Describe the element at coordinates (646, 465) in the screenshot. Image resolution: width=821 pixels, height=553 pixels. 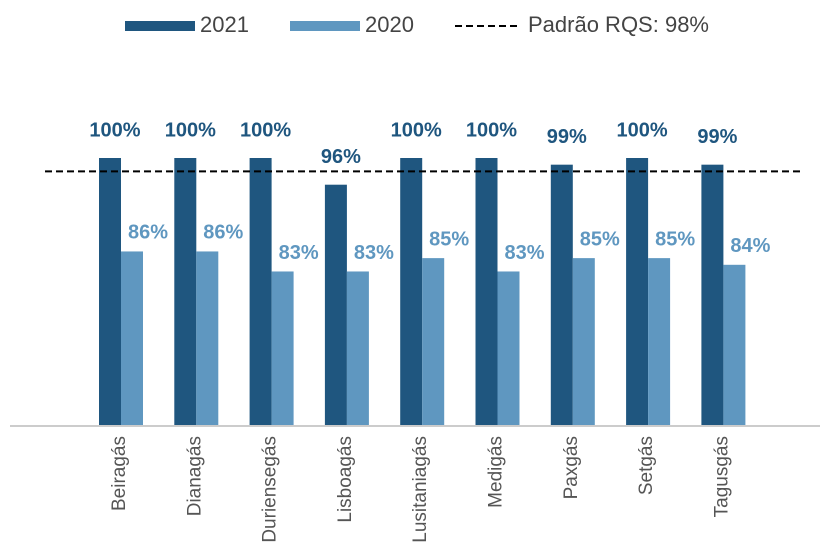
I see `x-tick-label: Setgás` at that location.